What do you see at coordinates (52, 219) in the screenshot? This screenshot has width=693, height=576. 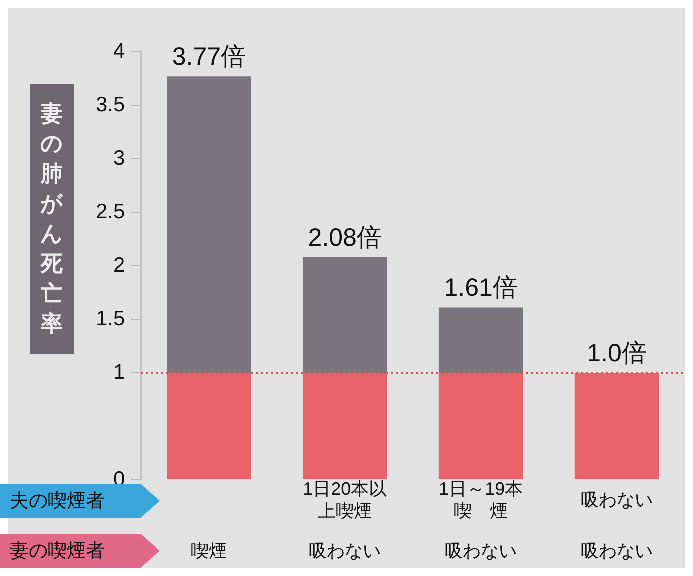 I see `y-axis-title: 妻の肺がん死亡率` at bounding box center [52, 219].